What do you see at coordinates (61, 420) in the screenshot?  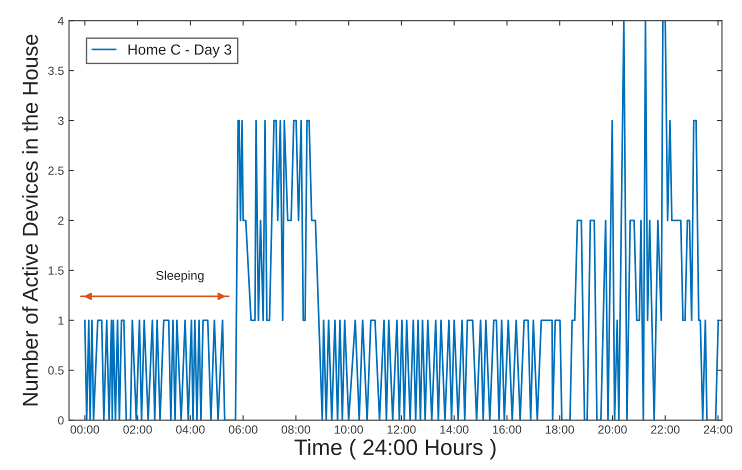 I see `y-tick-label: 0` at bounding box center [61, 420].